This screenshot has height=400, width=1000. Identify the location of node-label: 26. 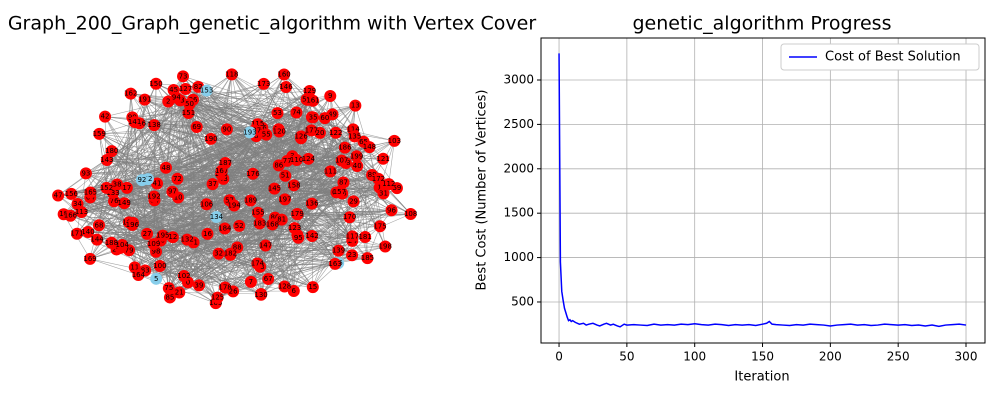
(233, 291).